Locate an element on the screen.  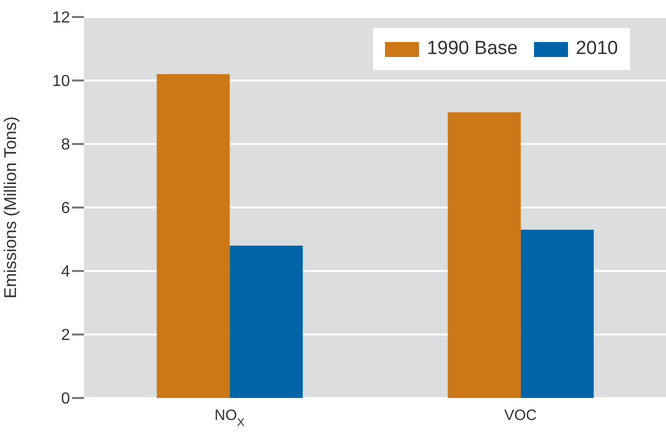
y-tick-label: 2 is located at coordinates (65, 335).